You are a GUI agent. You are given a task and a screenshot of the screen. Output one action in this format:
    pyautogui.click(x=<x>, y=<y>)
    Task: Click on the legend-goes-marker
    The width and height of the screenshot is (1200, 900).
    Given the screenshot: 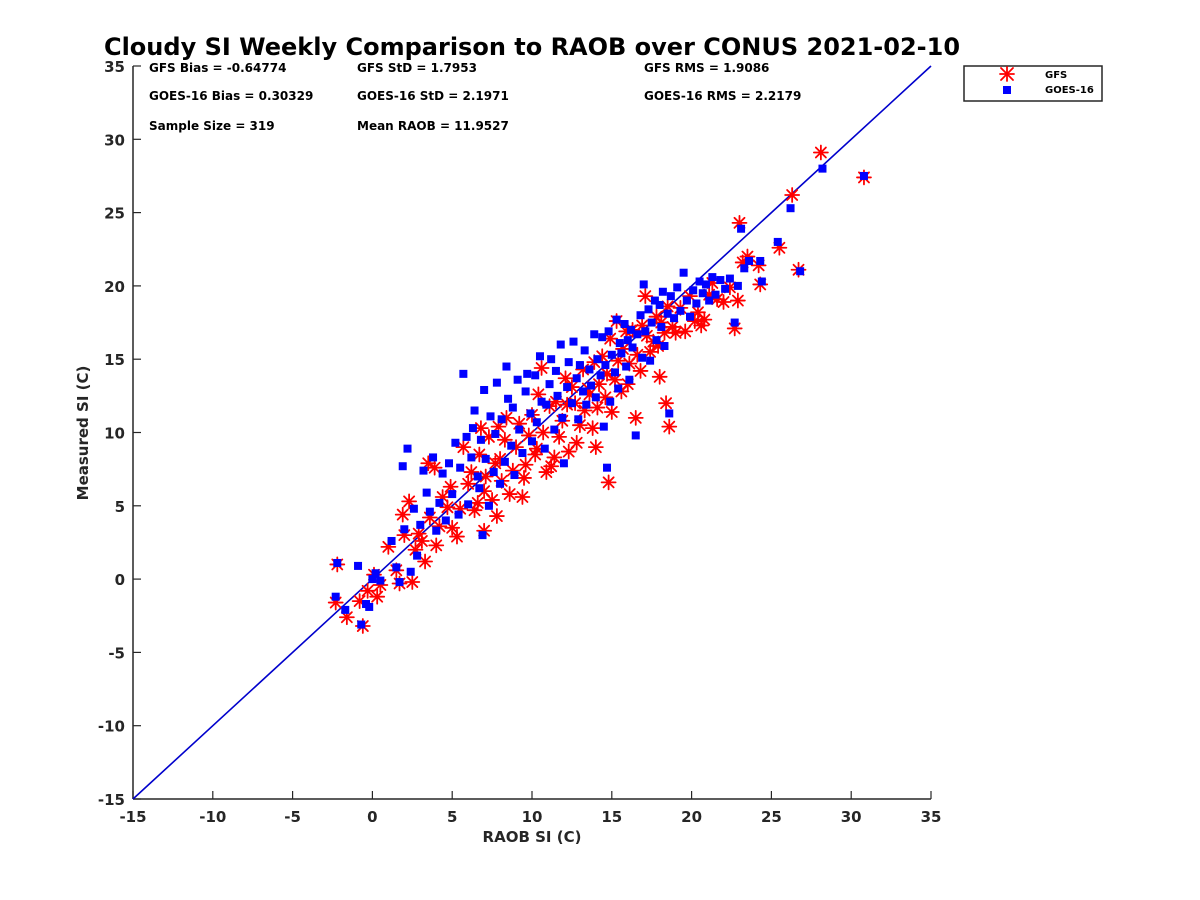 What is the action you would take?
    pyautogui.click(x=1007, y=90)
    